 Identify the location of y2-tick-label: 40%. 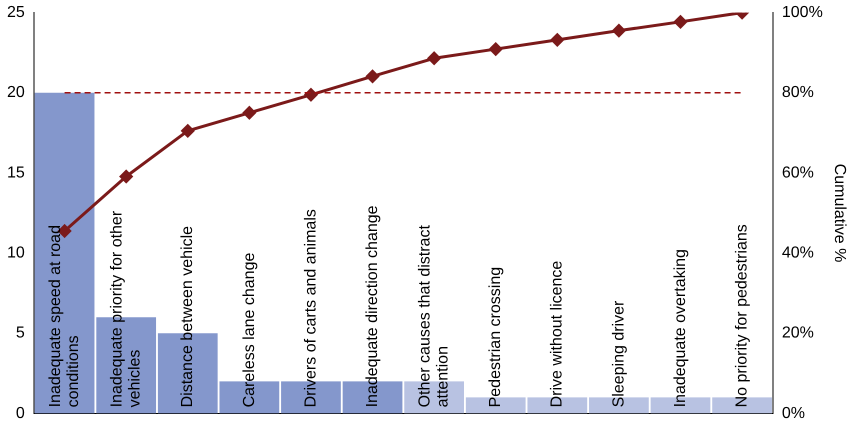
(798, 253).